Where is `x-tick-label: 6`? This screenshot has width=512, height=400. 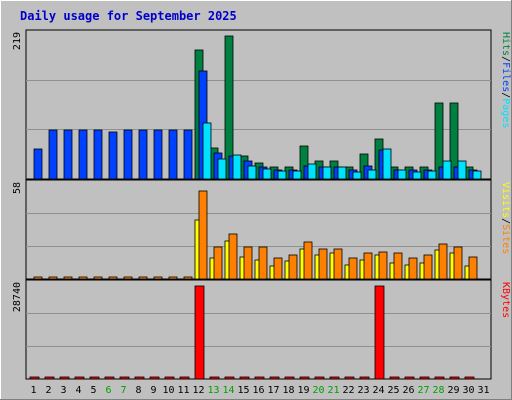
x-tick-label: 6 is located at coordinates (108, 390).